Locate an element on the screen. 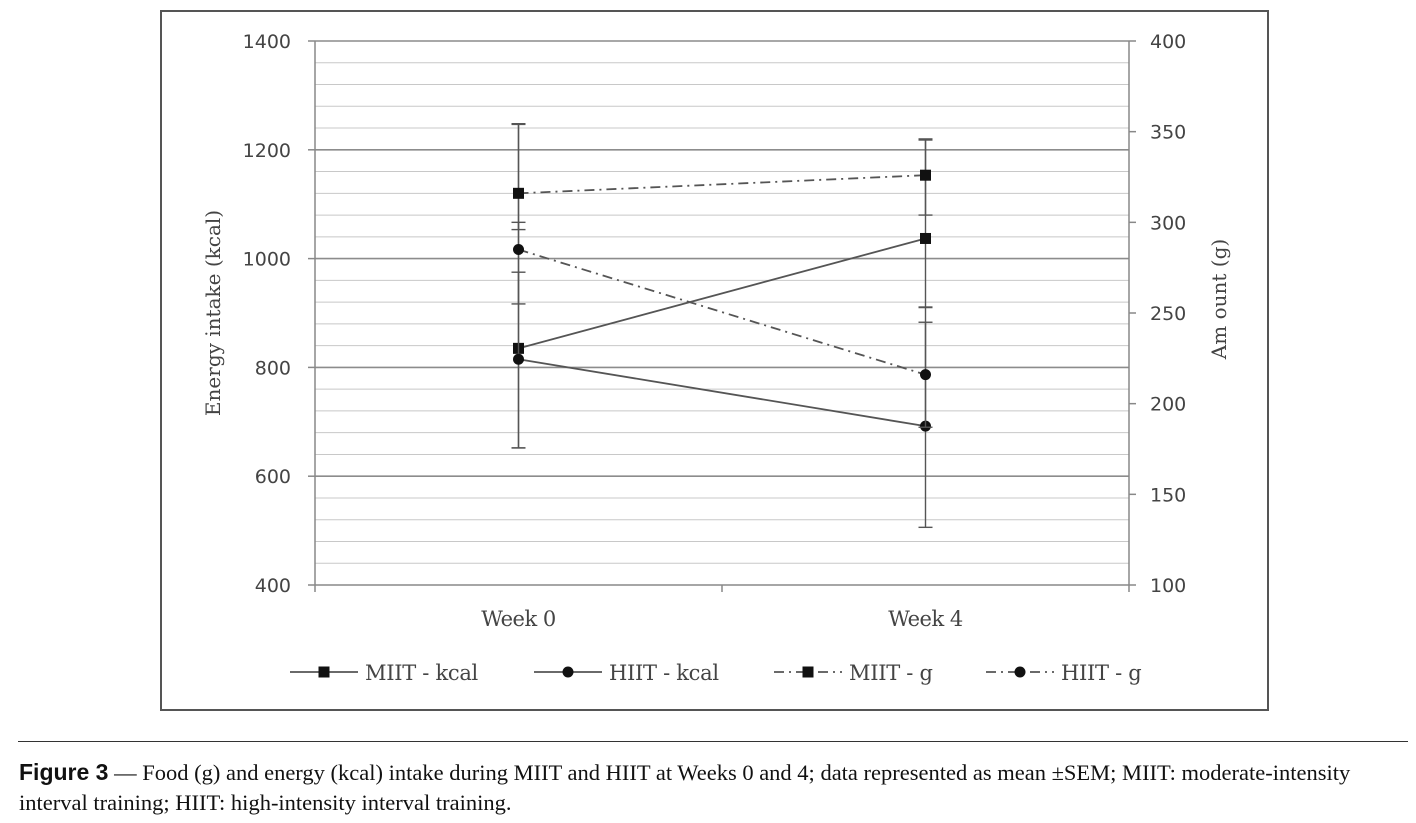 The image size is (1416, 823). left-axis-tick-label: 800 is located at coordinates (273, 368).